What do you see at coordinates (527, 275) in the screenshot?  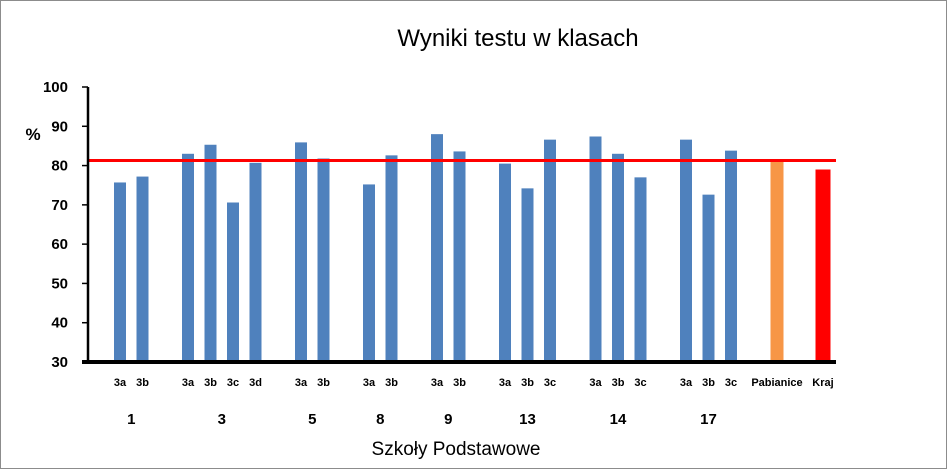 I see `bar-13-3b` at bounding box center [527, 275].